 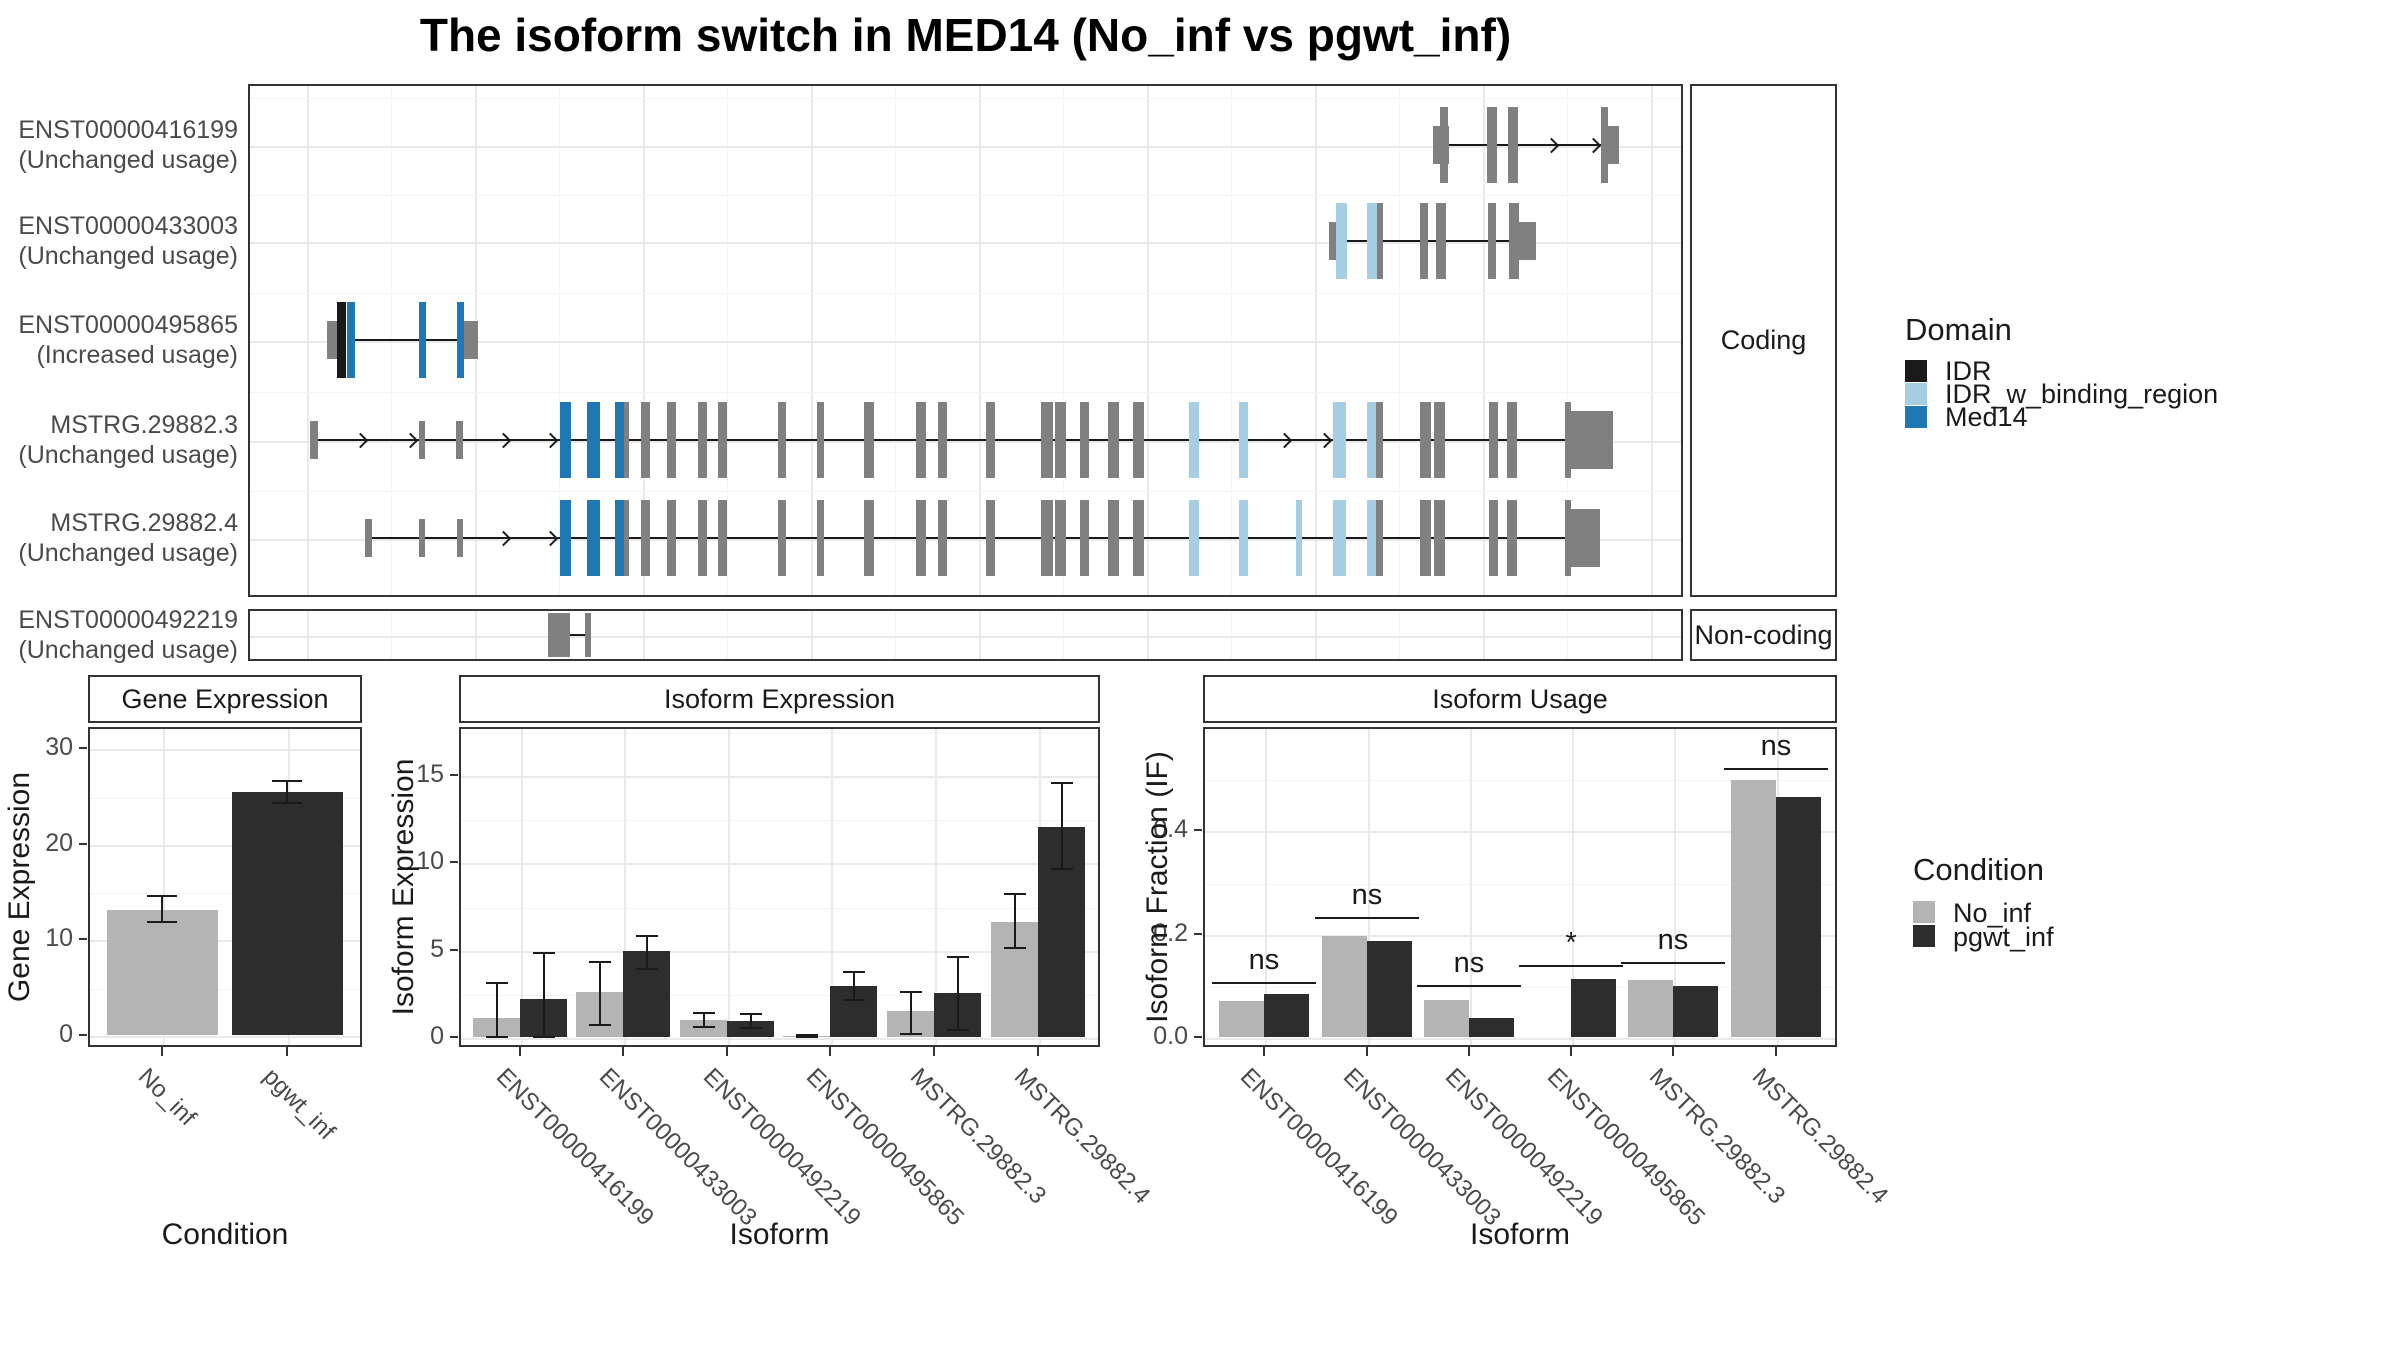 What do you see at coordinates (119, 340) in the screenshot?
I see `transcript-label: ENST00000495865 (Increased usage)` at bounding box center [119, 340].